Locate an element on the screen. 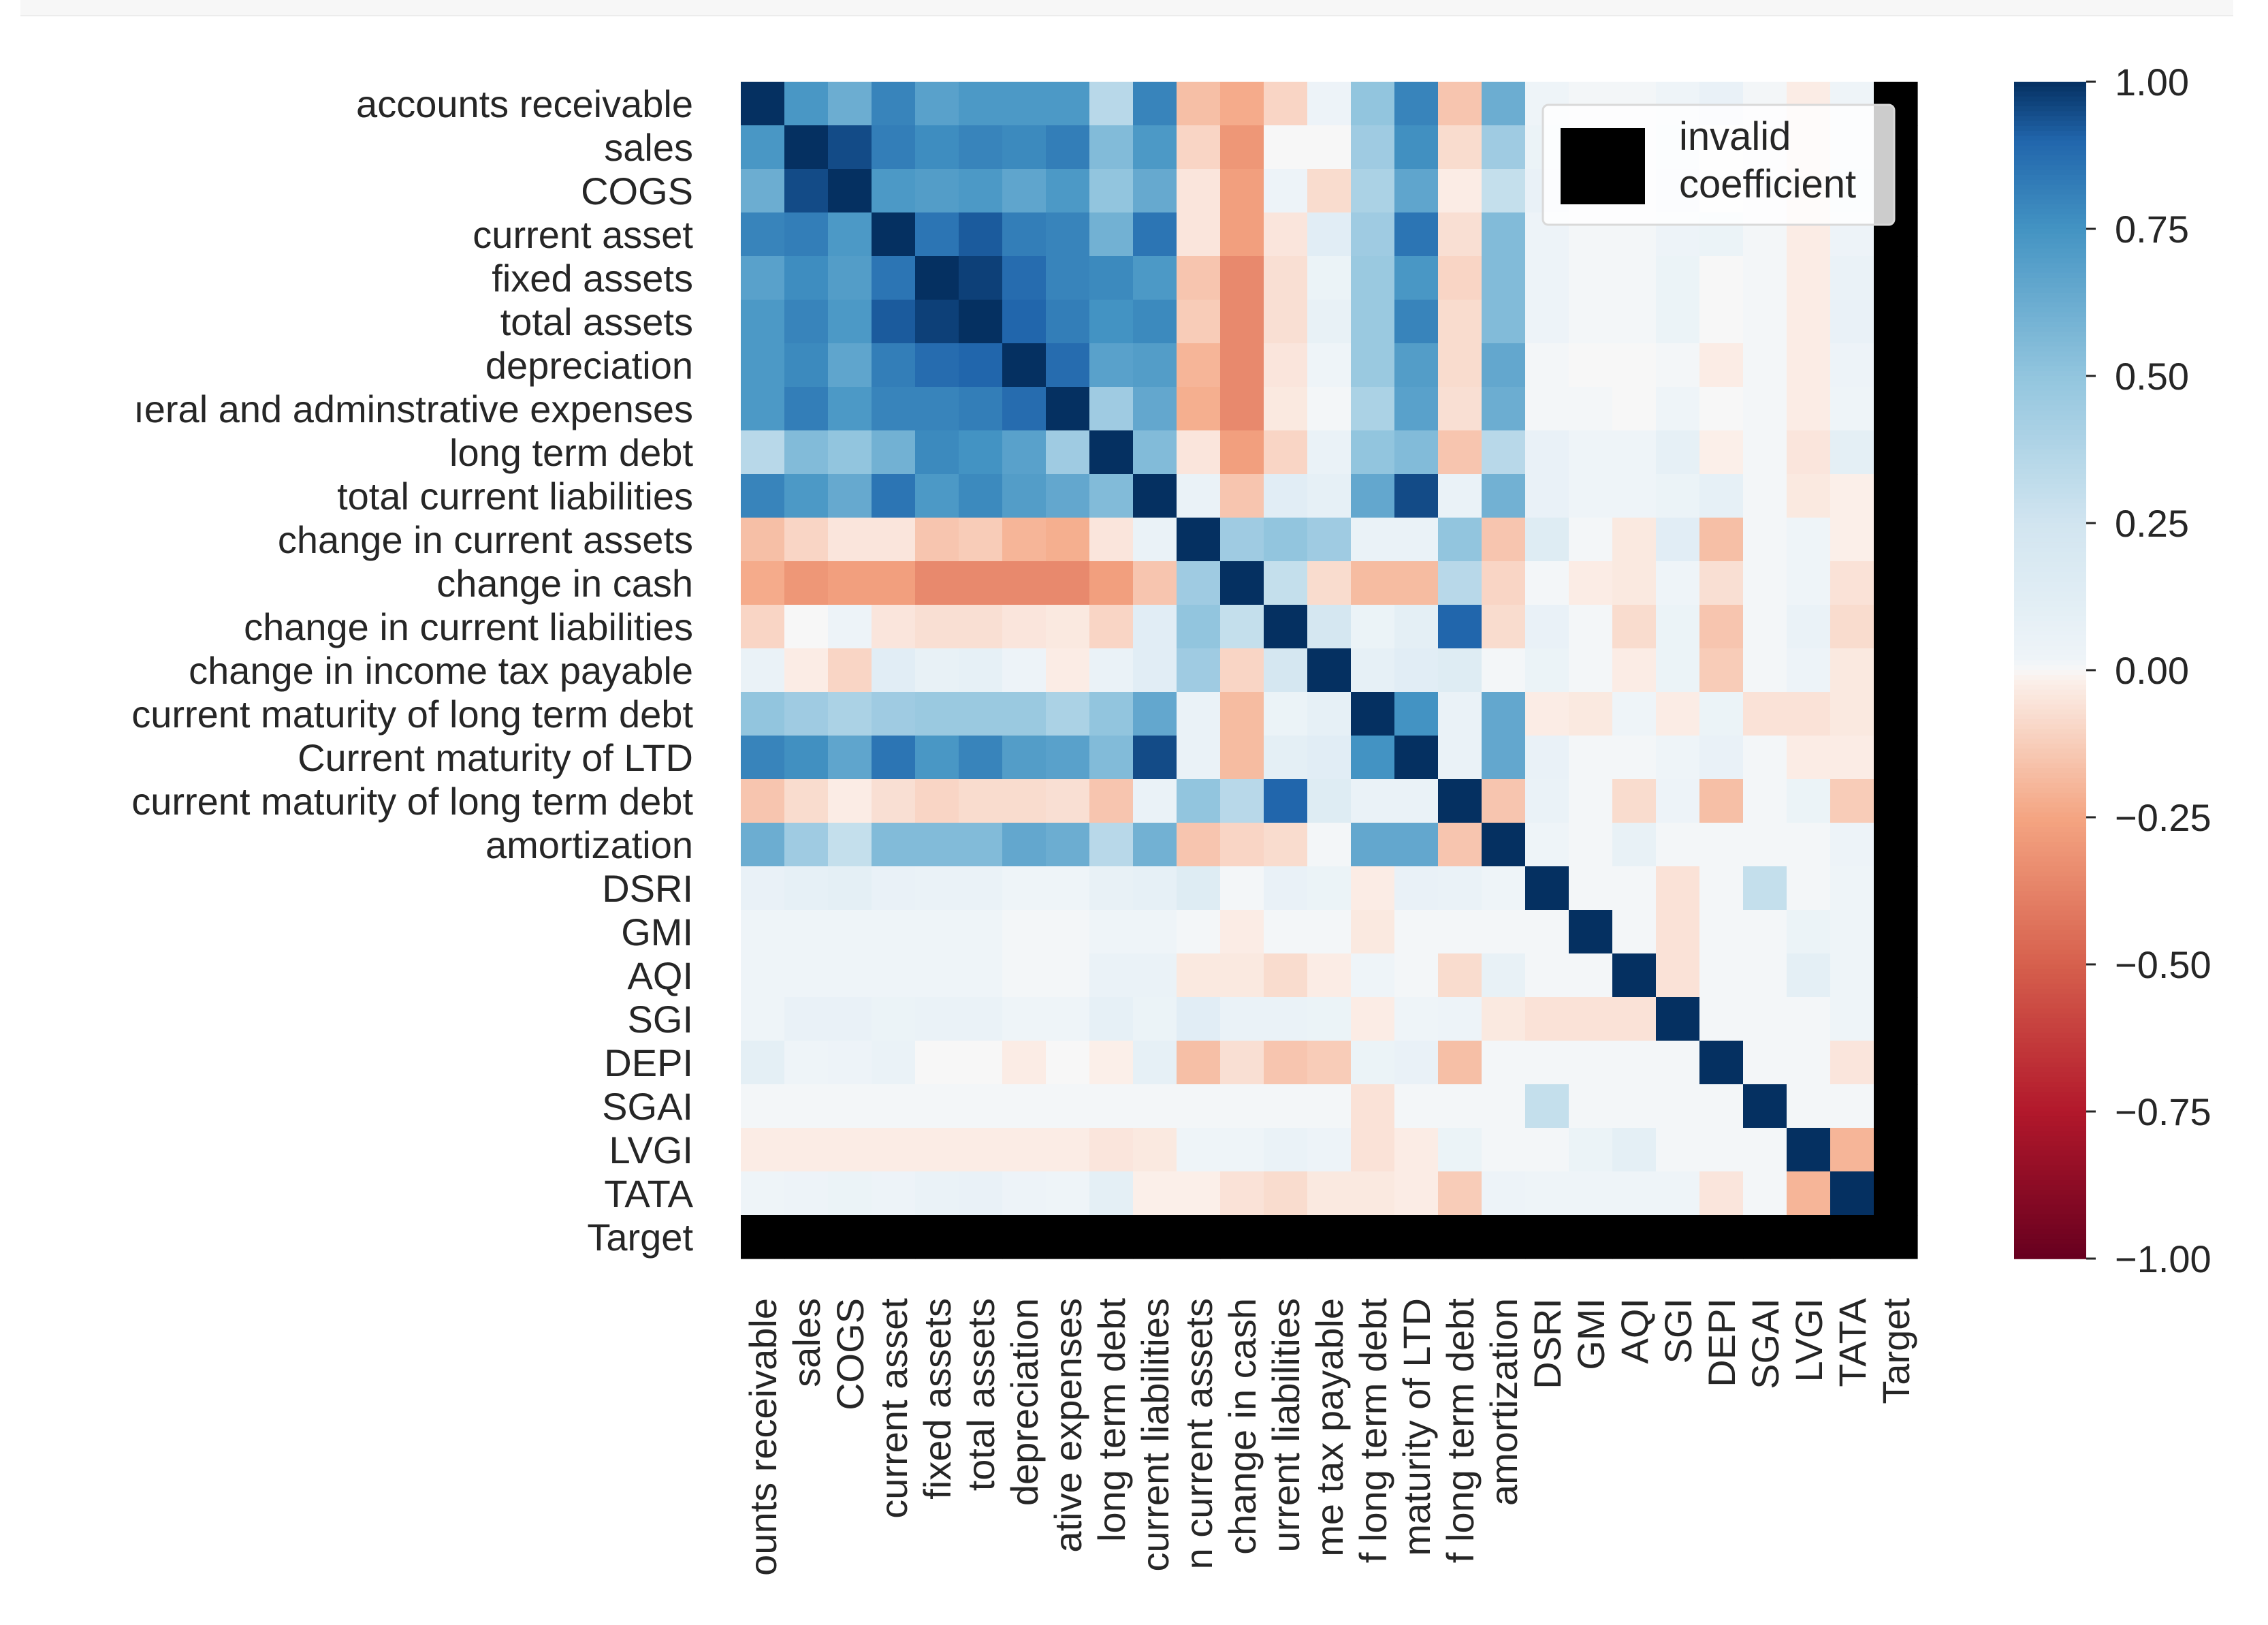 This screenshot has height=1625, width=2268. row-tick-label: COGS is located at coordinates (637, 191).